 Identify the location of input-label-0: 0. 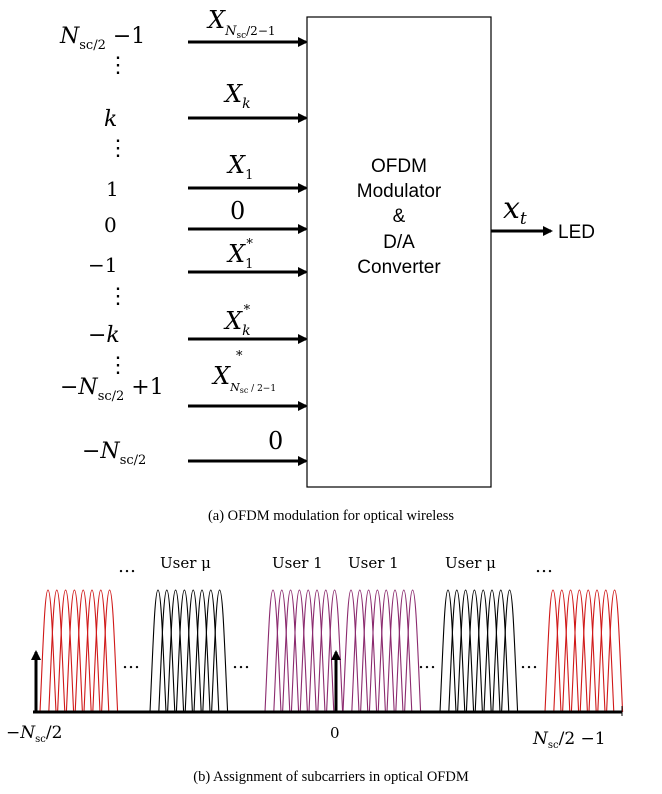
(110, 225).